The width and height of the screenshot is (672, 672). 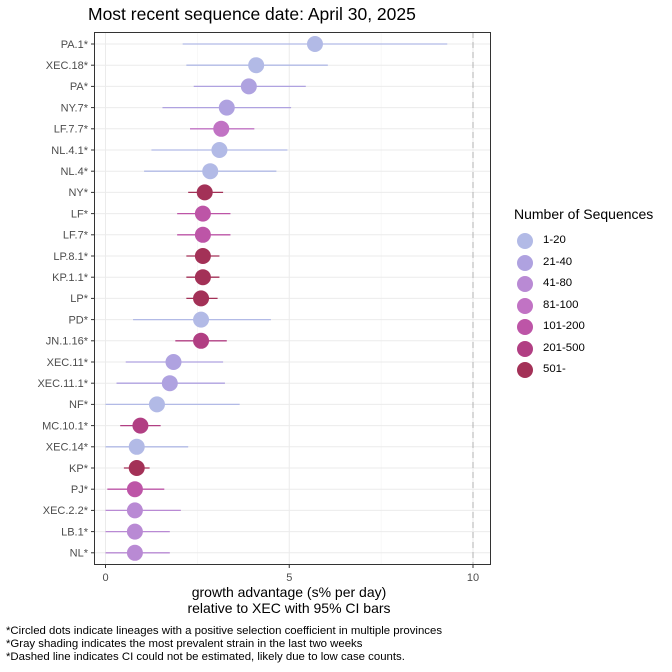 What do you see at coordinates (62, 384) in the screenshot?
I see `y-tick-label: XEC.11.1*` at bounding box center [62, 384].